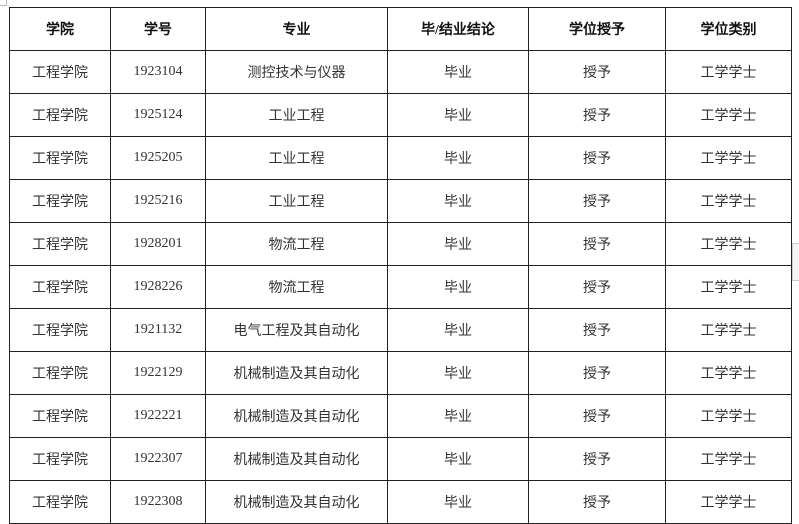 The width and height of the screenshot is (799, 524). What do you see at coordinates (795, 262) in the screenshot?
I see `side-scroll-marker` at bounding box center [795, 262].